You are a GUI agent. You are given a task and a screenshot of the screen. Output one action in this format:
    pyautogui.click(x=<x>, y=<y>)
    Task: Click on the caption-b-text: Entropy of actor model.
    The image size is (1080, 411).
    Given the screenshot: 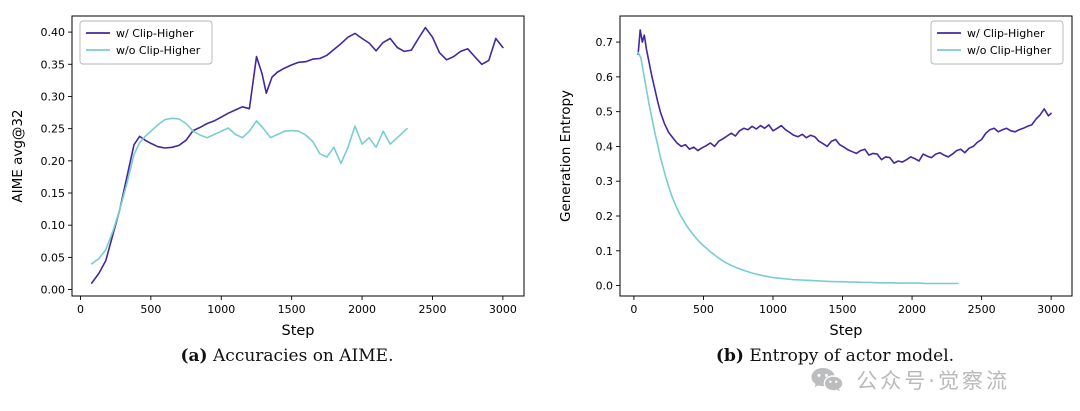 What is the action you would take?
    pyautogui.click(x=852, y=356)
    